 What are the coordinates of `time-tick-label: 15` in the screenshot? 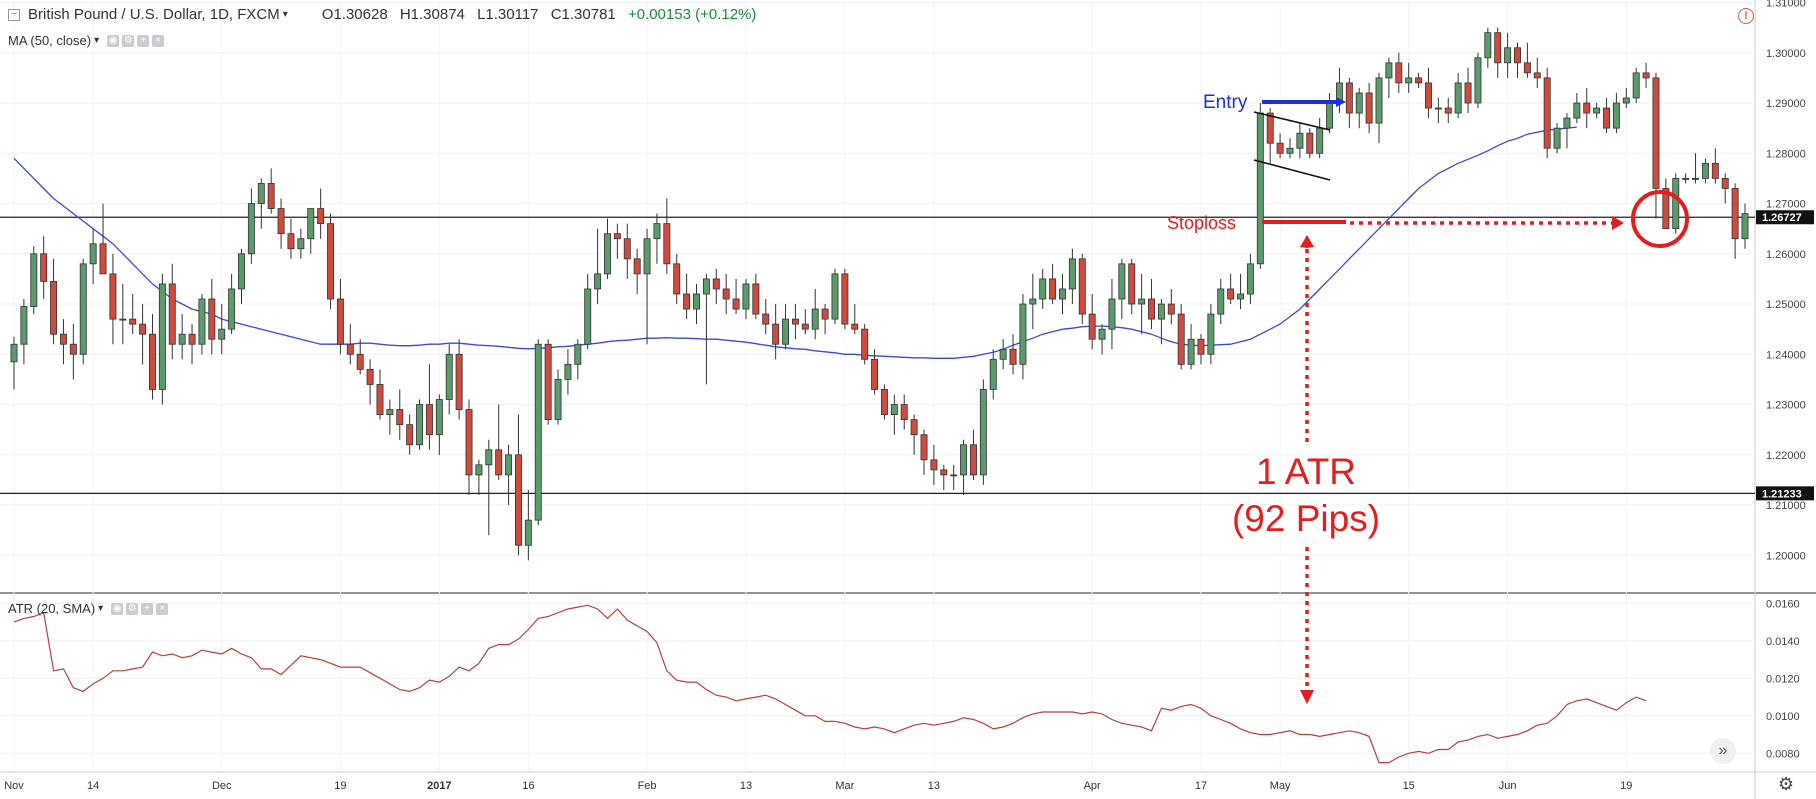 It's located at (1409, 786).